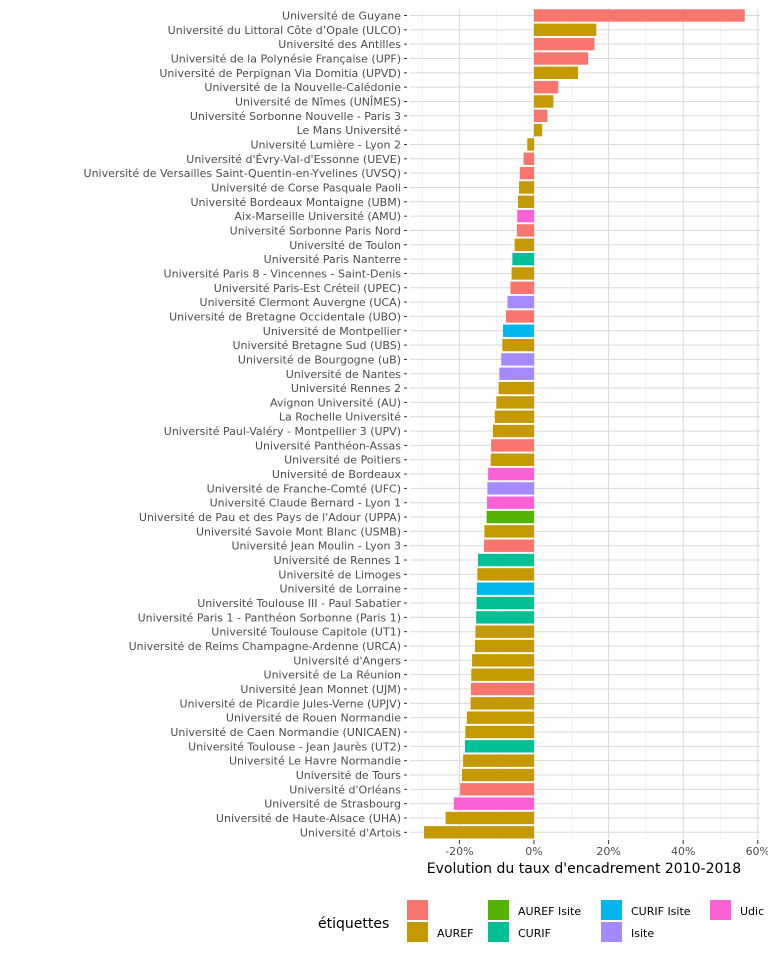 This screenshot has width=768, height=960. What do you see at coordinates (339, 574) in the screenshot?
I see `y-tick-label: Université de Limoges` at bounding box center [339, 574].